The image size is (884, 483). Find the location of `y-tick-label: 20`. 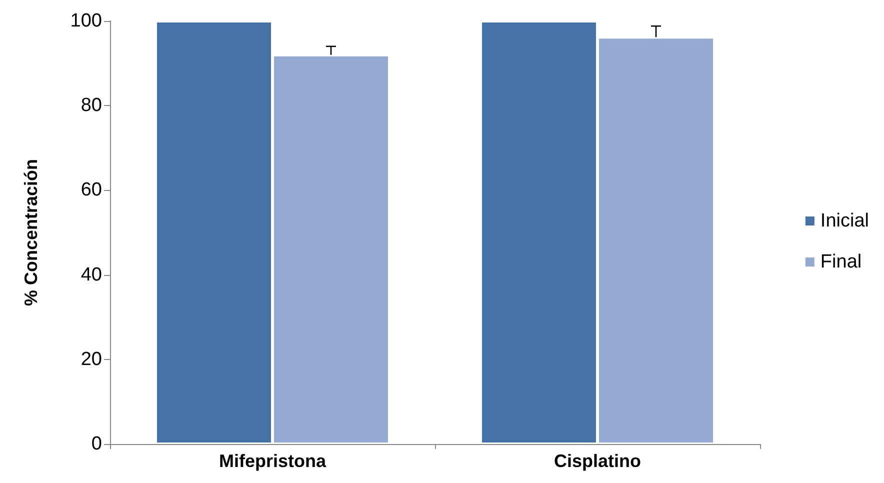

y-tick-label: 20 is located at coordinates (91, 359).